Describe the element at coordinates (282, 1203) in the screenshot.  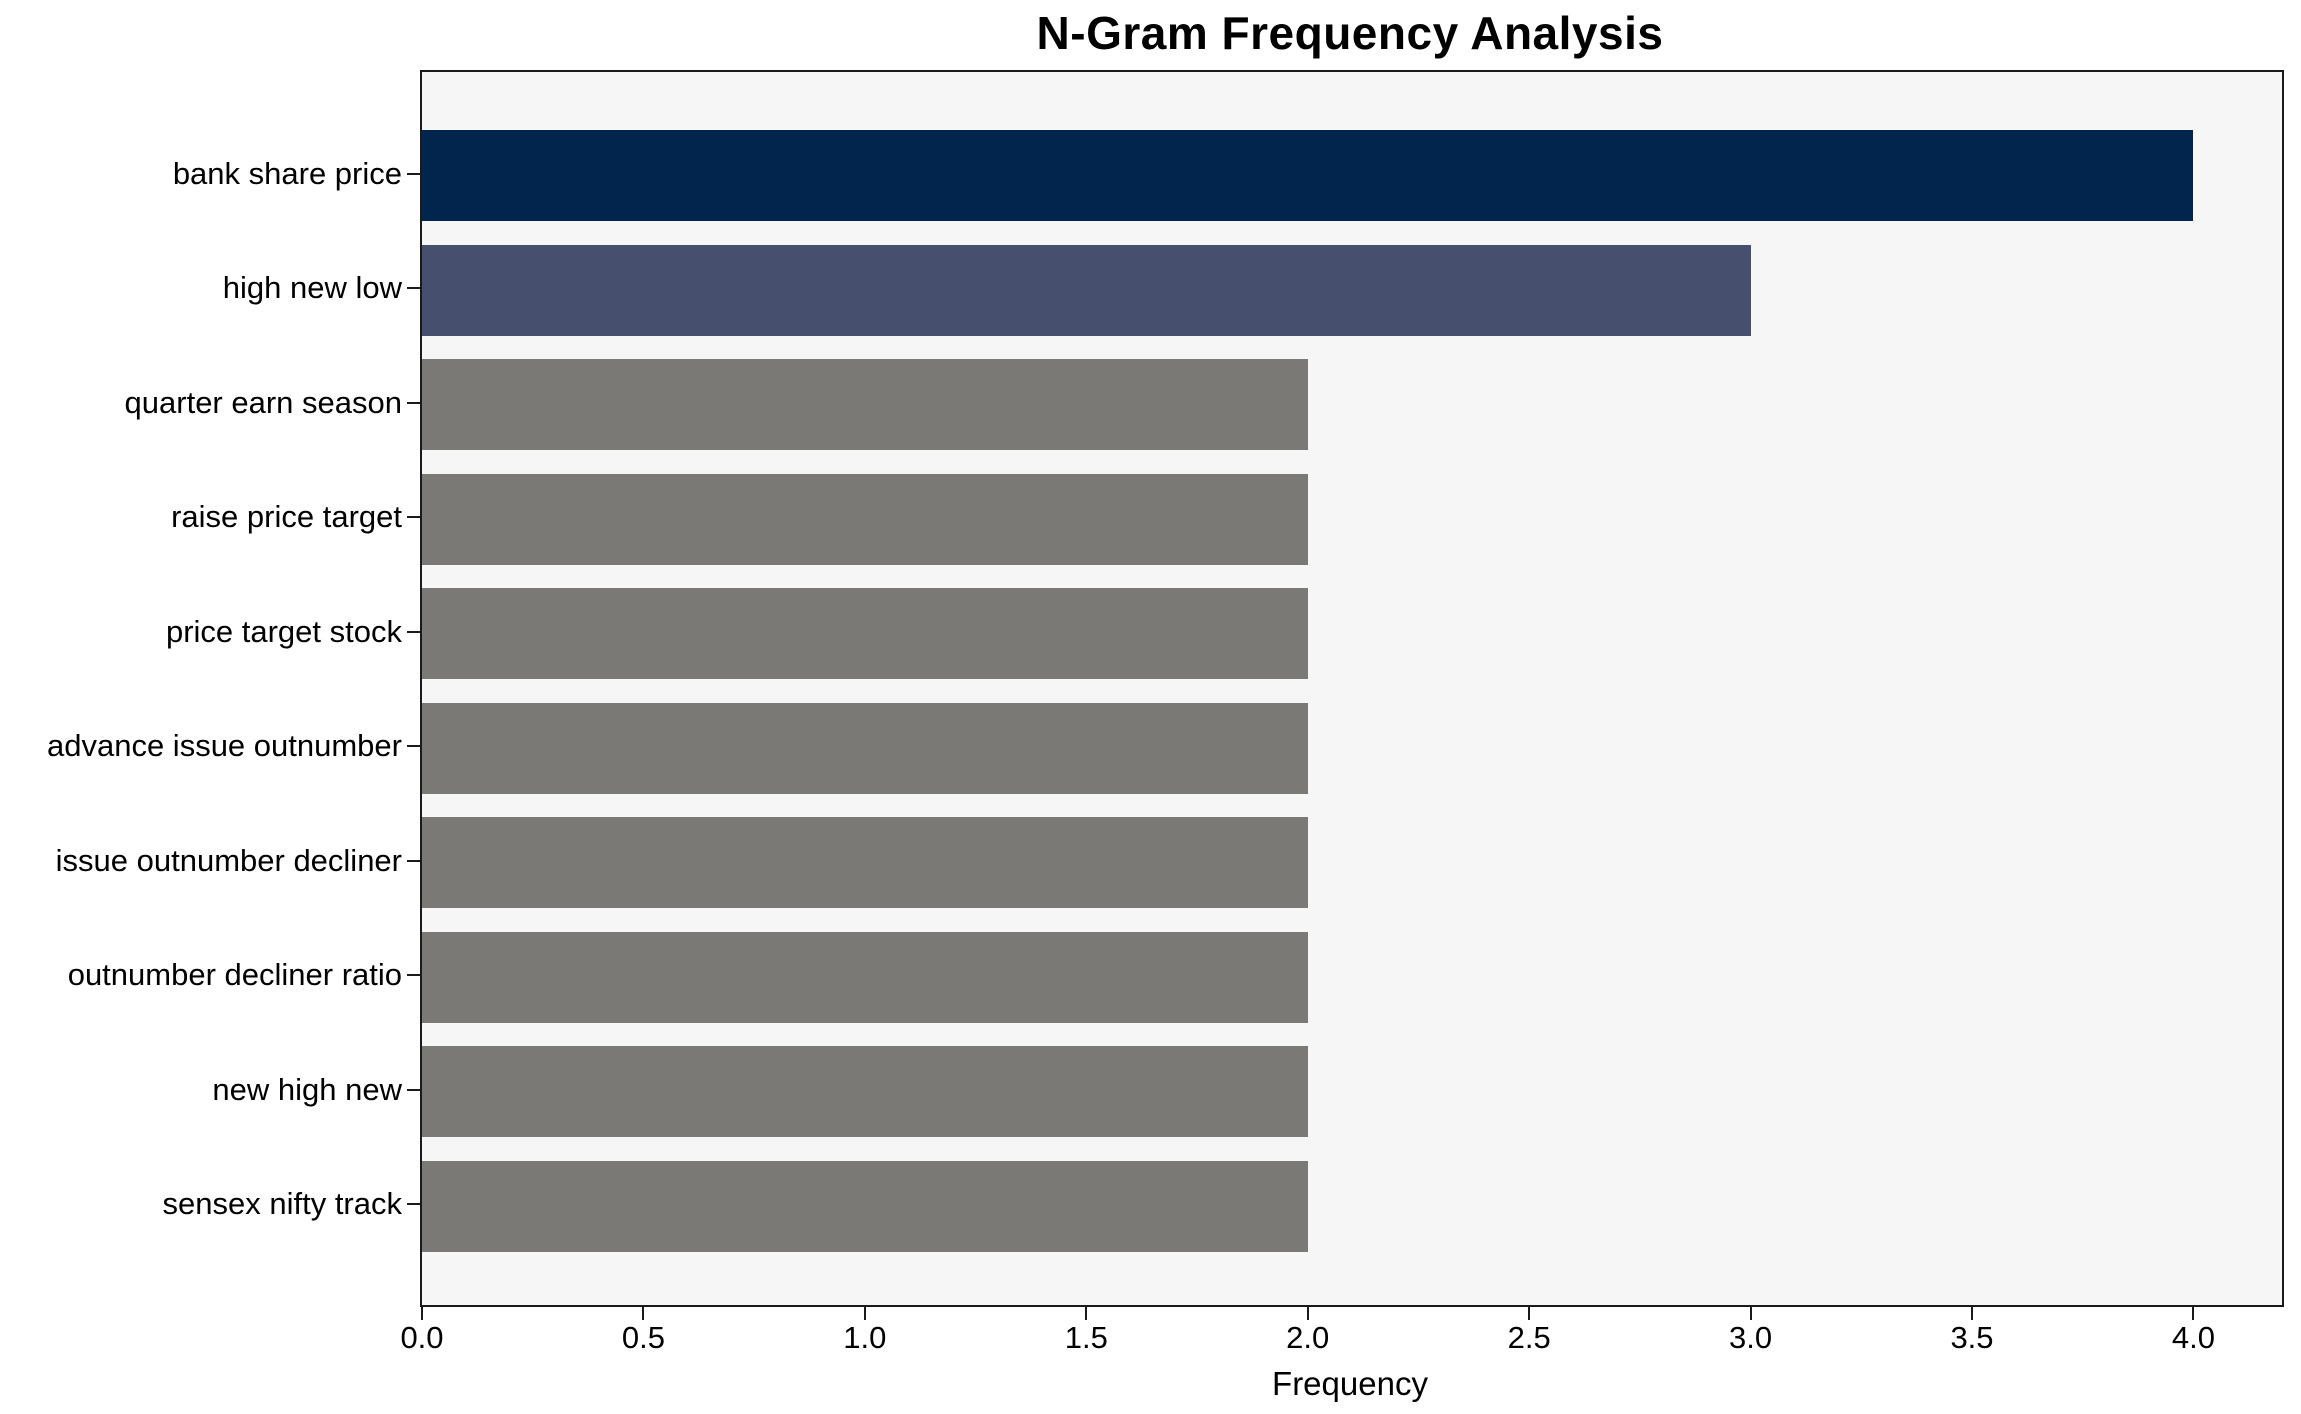
I see `y-tick-label: sensex nifty track` at that location.